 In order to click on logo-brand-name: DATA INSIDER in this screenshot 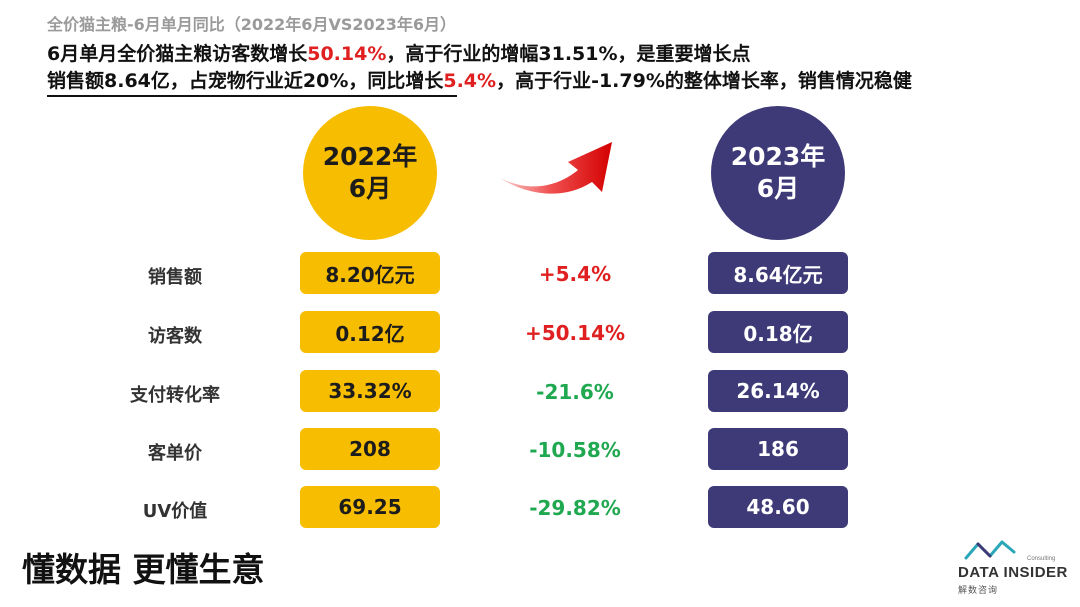, I will do `click(1013, 572)`.